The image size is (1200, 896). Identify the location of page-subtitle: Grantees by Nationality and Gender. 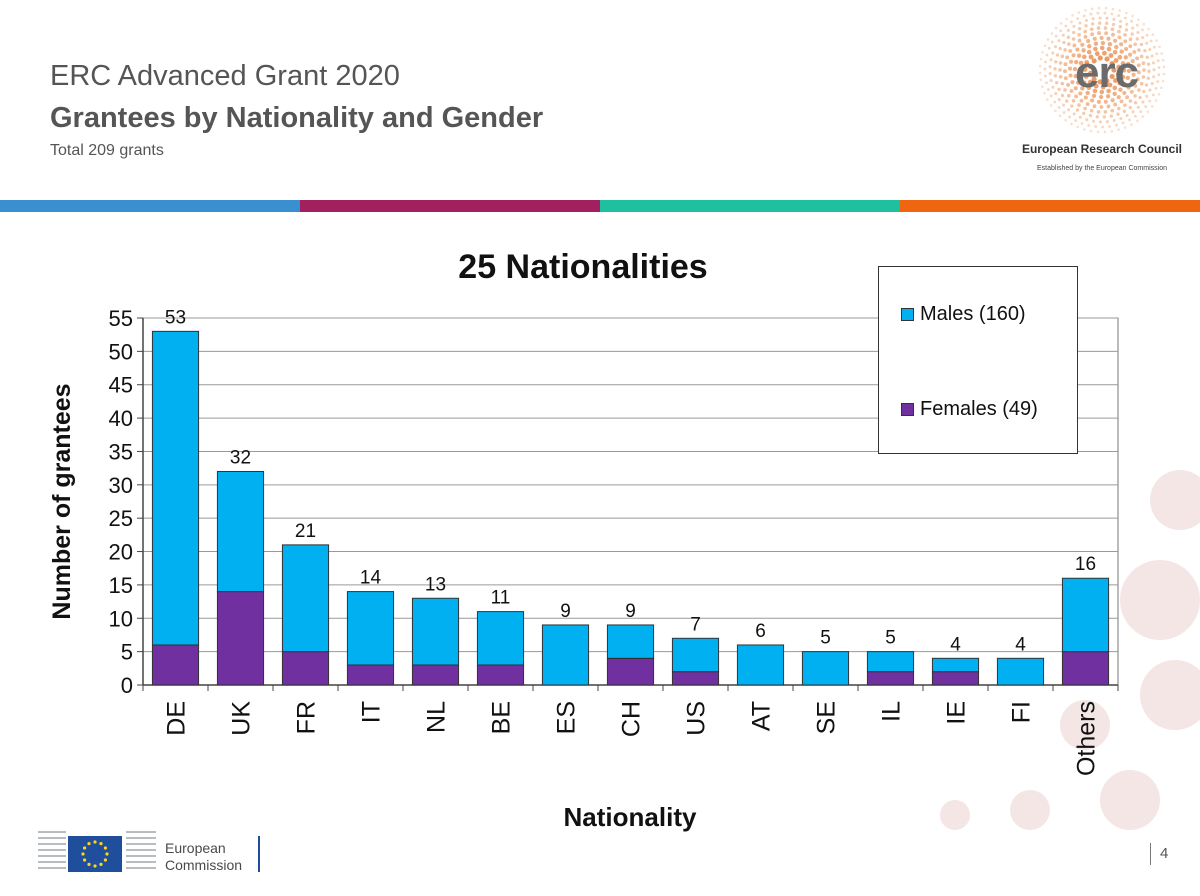
(297, 118).